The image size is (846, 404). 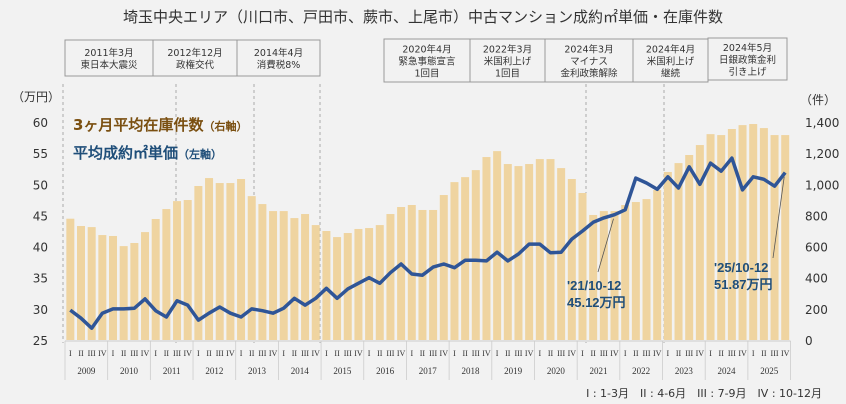 I want to click on legend-price: 平均成約㎡単価（左軸）, so click(x=147, y=153).